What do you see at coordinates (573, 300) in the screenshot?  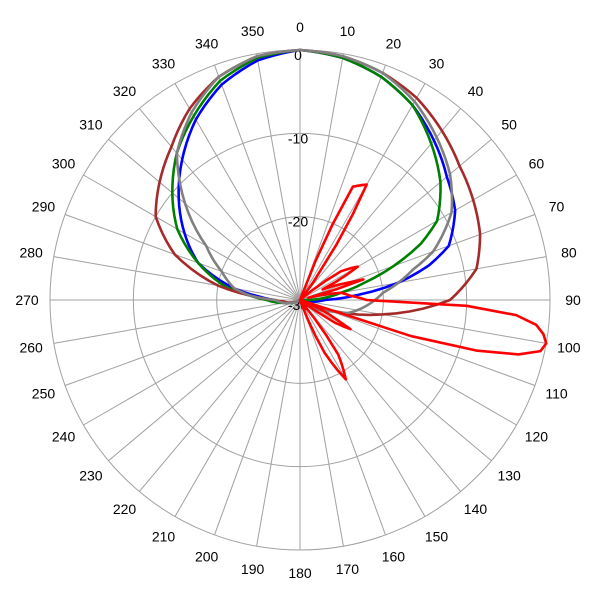 I see `angle-tick-label: 90` at bounding box center [573, 300].